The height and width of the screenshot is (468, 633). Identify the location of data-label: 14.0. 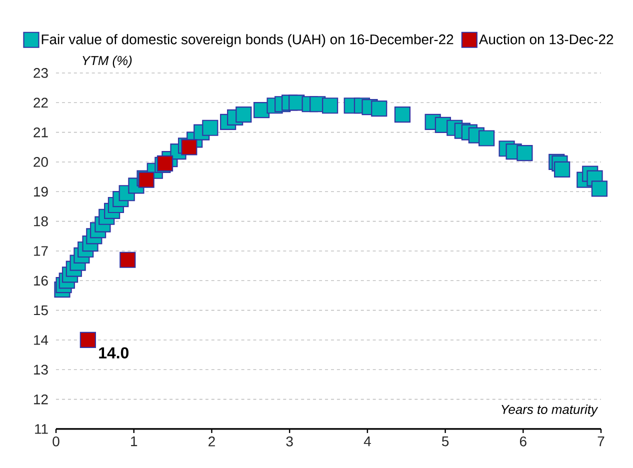
(113, 352).